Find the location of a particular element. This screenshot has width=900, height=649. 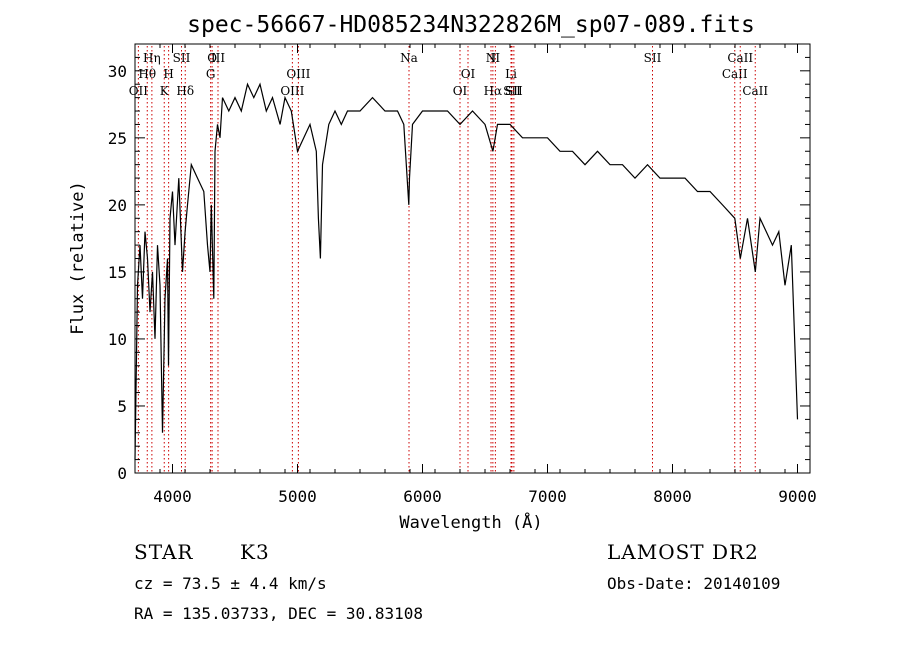

y-tick-label: 0 is located at coordinates (122, 473).